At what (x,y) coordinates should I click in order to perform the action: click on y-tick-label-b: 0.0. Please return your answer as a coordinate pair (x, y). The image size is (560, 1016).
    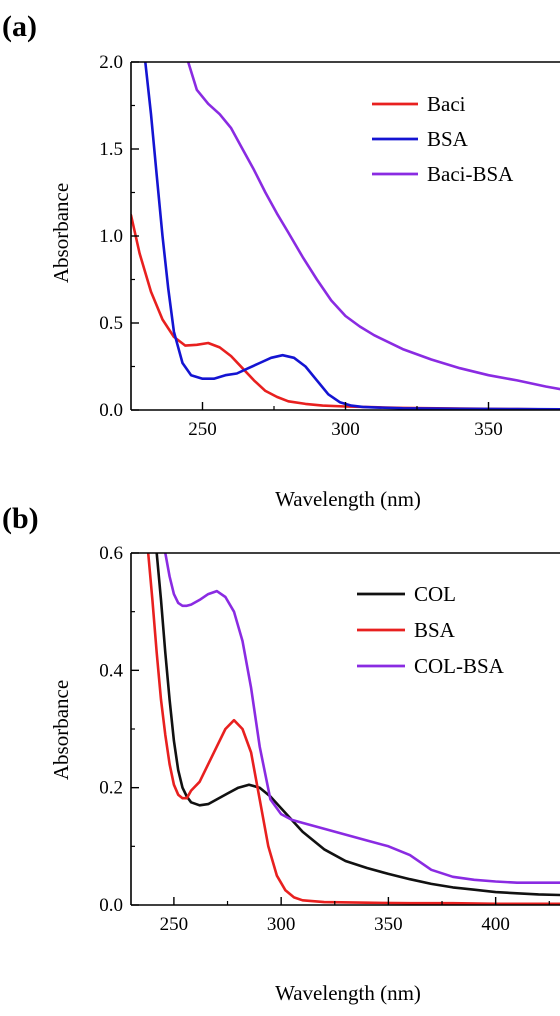
    Looking at the image, I should click on (111, 905).